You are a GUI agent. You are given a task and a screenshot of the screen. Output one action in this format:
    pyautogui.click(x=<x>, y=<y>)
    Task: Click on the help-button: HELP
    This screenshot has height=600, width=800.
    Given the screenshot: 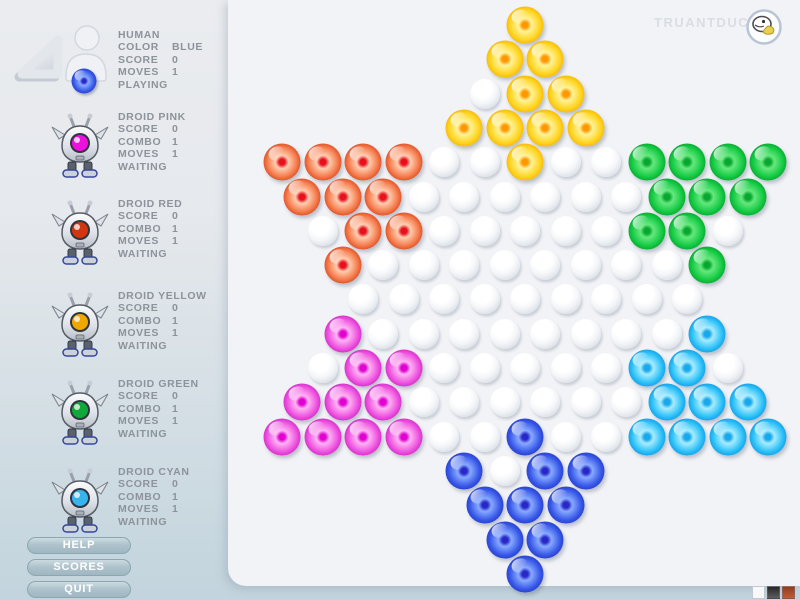 What is the action you would take?
    pyautogui.click(x=79, y=545)
    